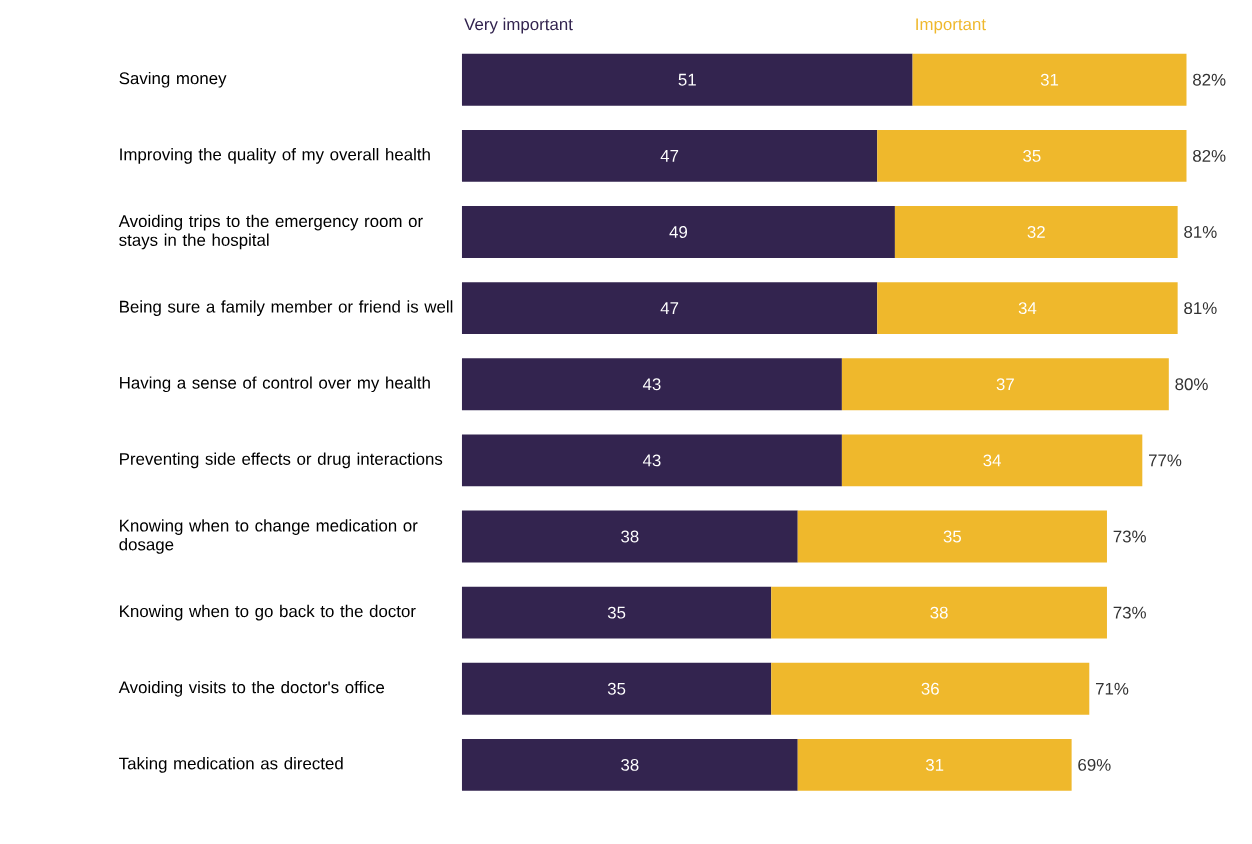 This screenshot has width=1252, height=844. I want to click on y-tick-label: Avoiding trips to the emergency room or stays in the hospital, so click(270, 232).